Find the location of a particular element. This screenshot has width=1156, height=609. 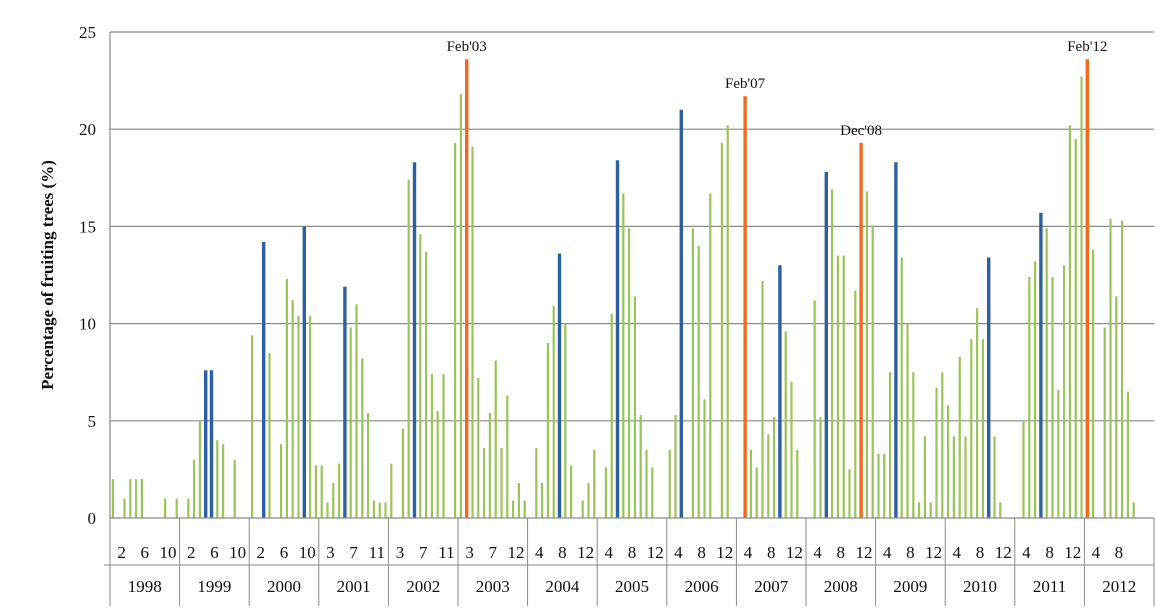

month-tick-label: 10 is located at coordinates (168, 552).